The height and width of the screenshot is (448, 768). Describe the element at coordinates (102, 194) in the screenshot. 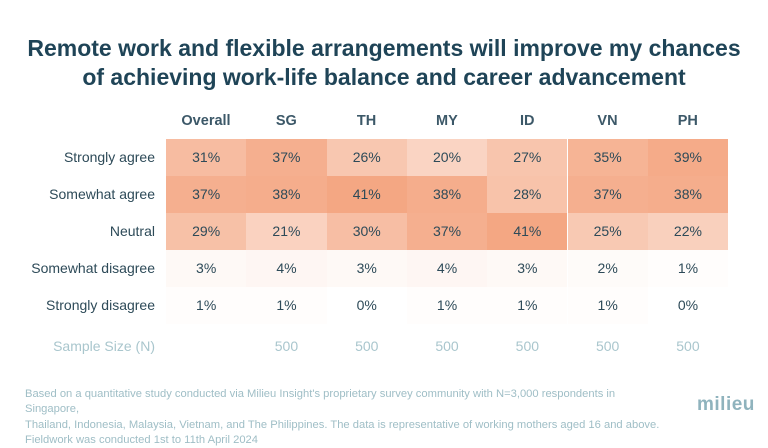

I see `row-label: Somewhat agree` at that location.